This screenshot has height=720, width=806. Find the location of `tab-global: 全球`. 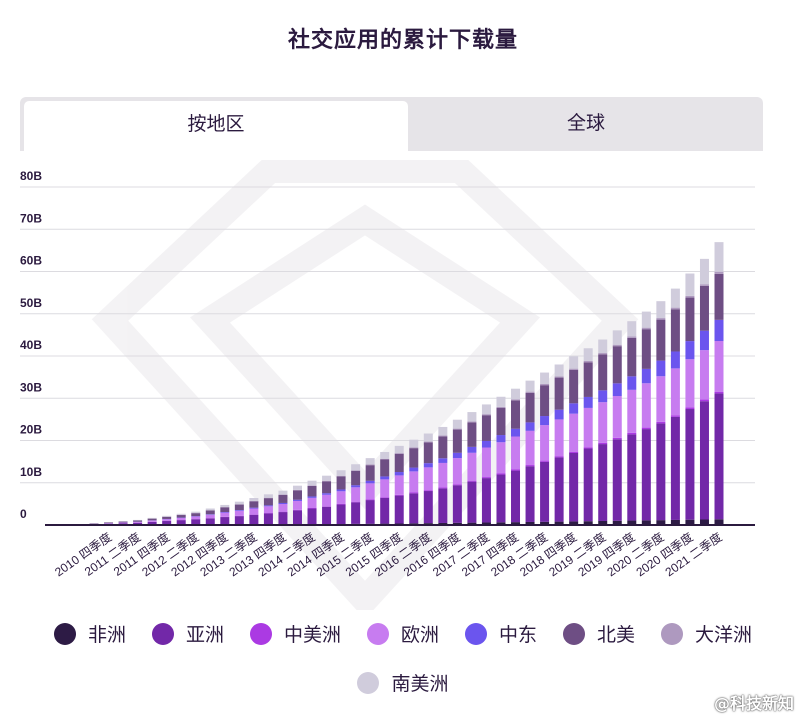

tab-global: 全球 is located at coordinates (585, 123).